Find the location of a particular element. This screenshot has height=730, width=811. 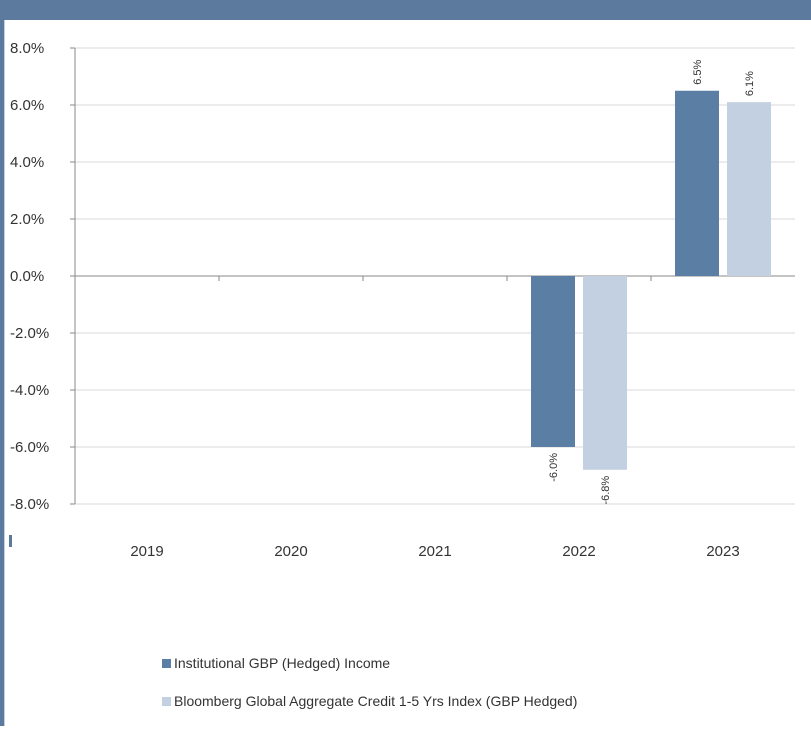

data-label: 6.5% is located at coordinates (698, 71).